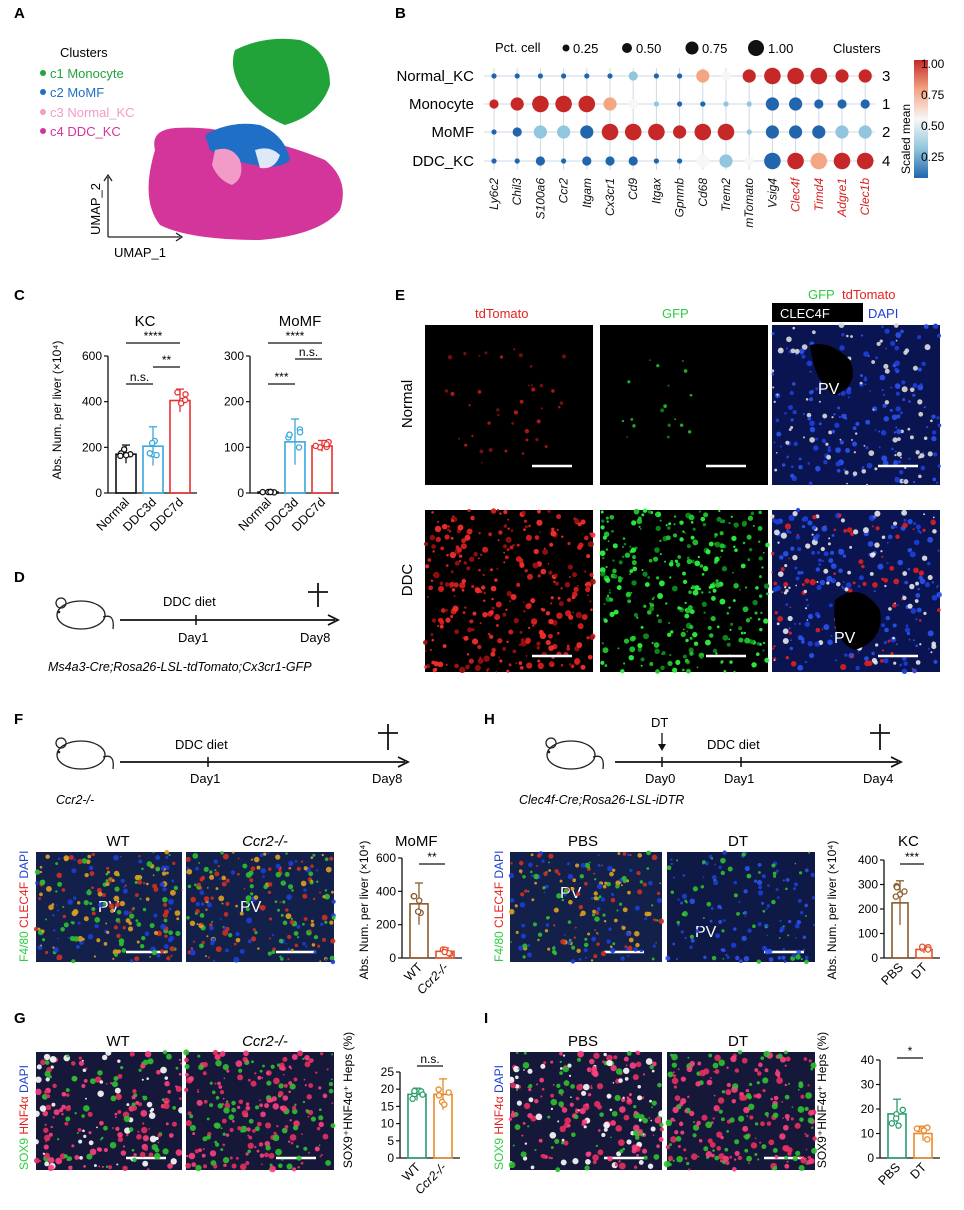 The height and width of the screenshot is (1210, 964). What do you see at coordinates (706, 932) in the screenshot?
I see `pv-label-h-dt: PV` at bounding box center [706, 932].